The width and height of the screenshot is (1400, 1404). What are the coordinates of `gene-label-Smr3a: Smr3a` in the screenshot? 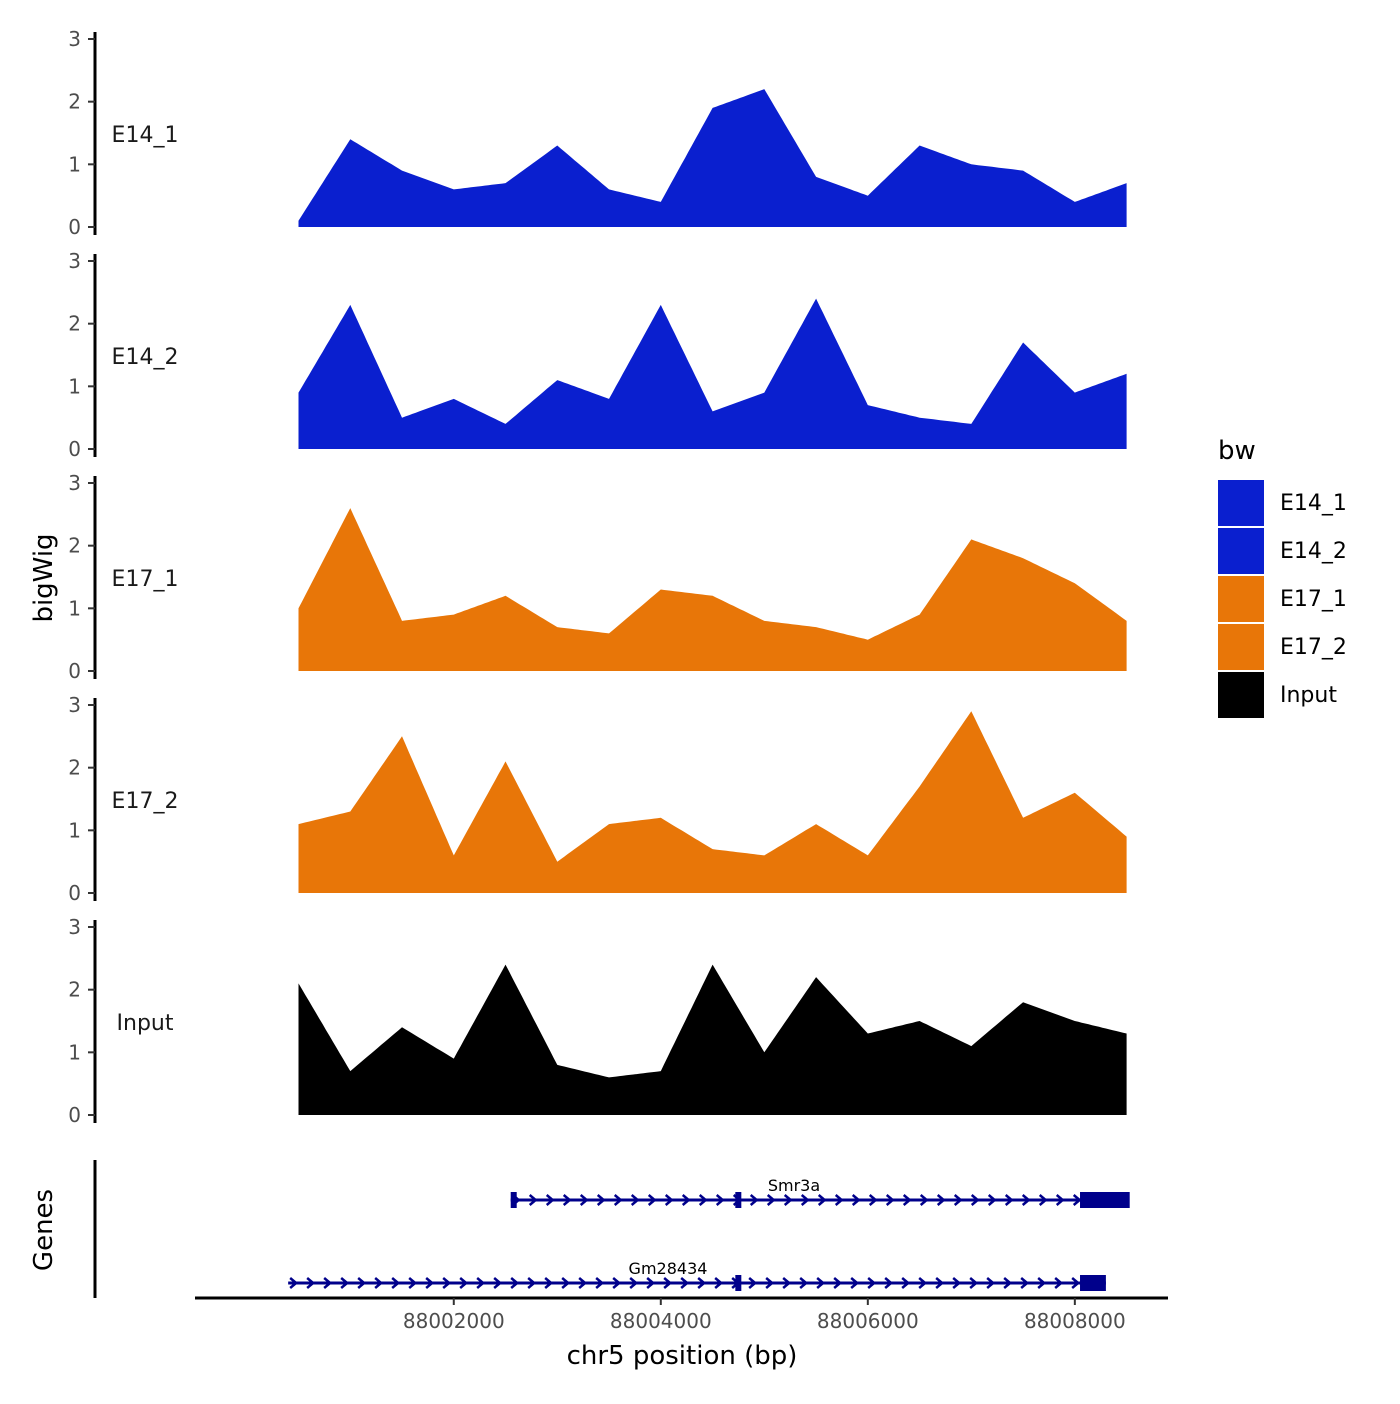 It's located at (794, 1185).